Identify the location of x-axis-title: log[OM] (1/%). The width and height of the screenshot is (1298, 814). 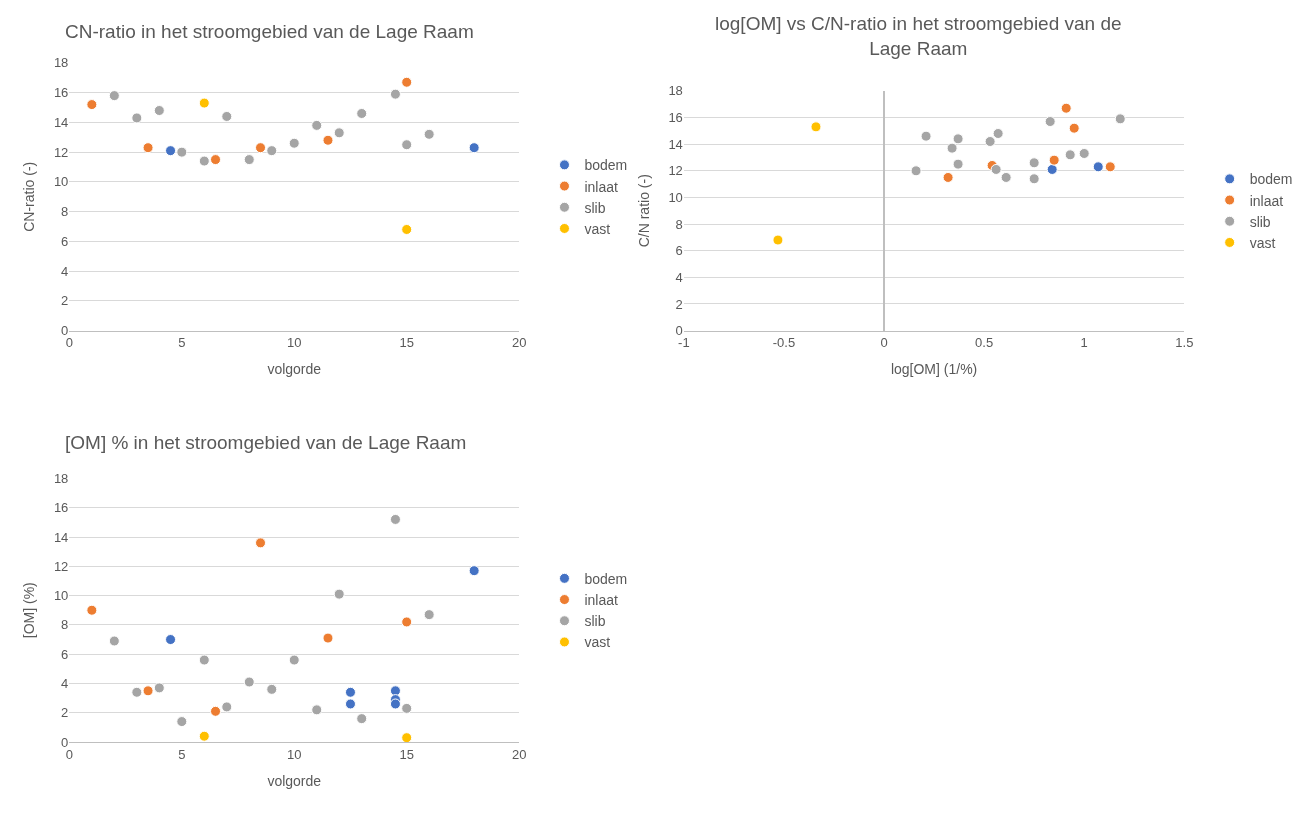
(934, 369).